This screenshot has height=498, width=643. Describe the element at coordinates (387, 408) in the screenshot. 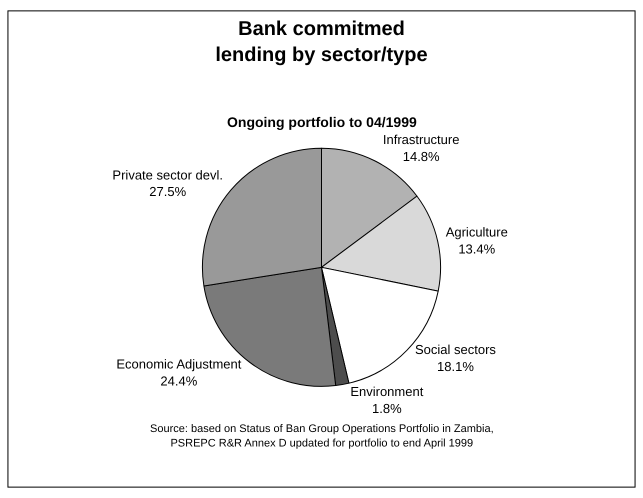

I see `data-label: 1.8%` at that location.